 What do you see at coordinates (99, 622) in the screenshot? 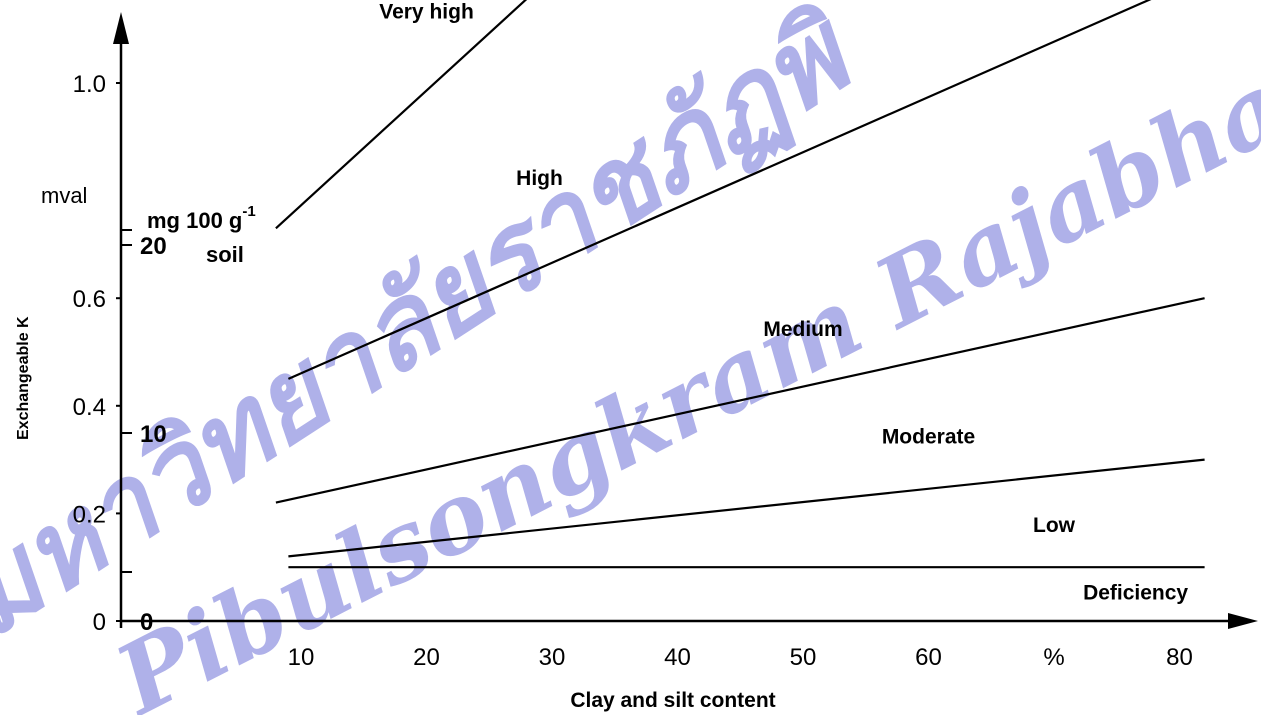
I see `mval-tick-label-0: 0` at bounding box center [99, 622].